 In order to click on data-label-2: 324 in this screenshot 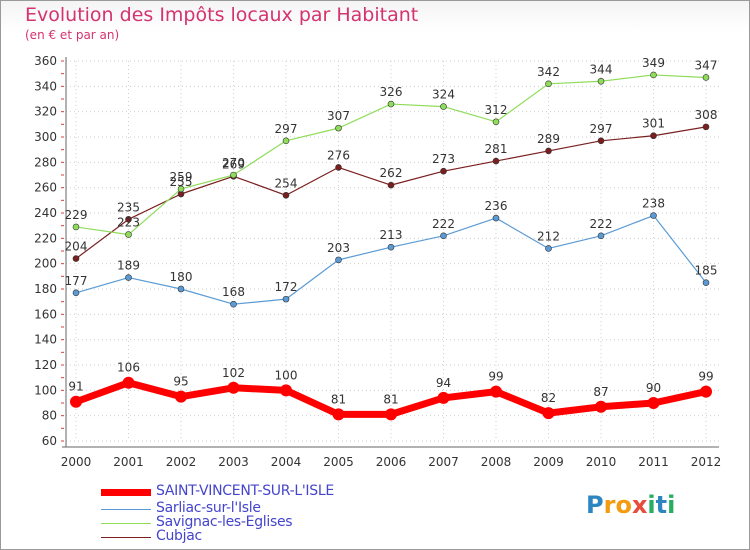, I will do `click(443, 95)`.